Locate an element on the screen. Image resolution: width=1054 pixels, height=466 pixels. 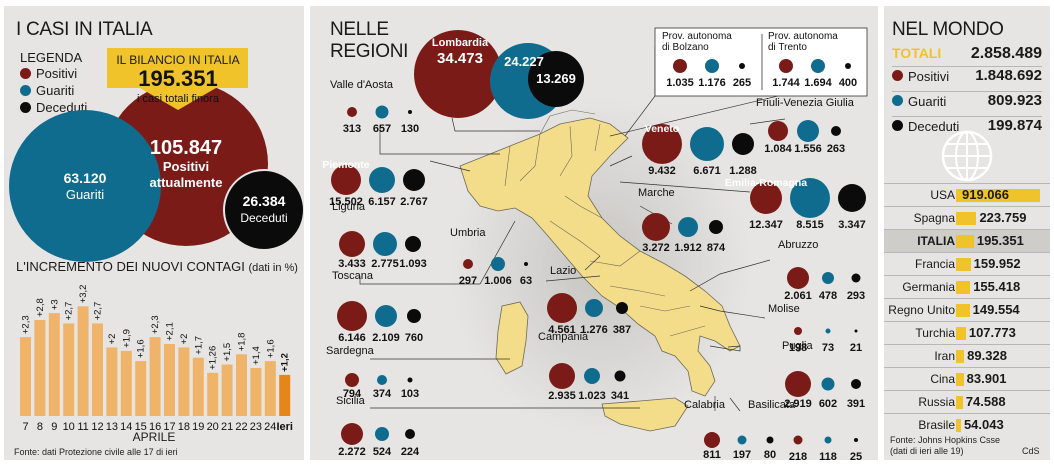
bar-label-19: +1,7 is located at coordinates (198, 345).